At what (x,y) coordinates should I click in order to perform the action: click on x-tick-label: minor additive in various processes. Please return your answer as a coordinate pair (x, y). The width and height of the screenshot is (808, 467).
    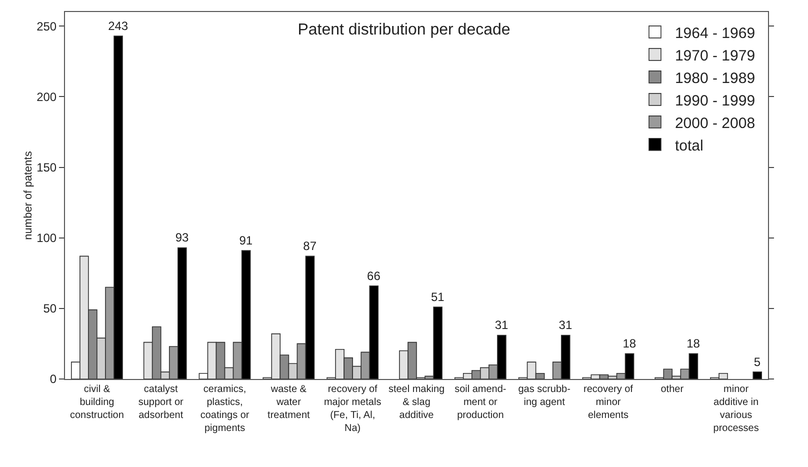
    Looking at the image, I should click on (736, 409).